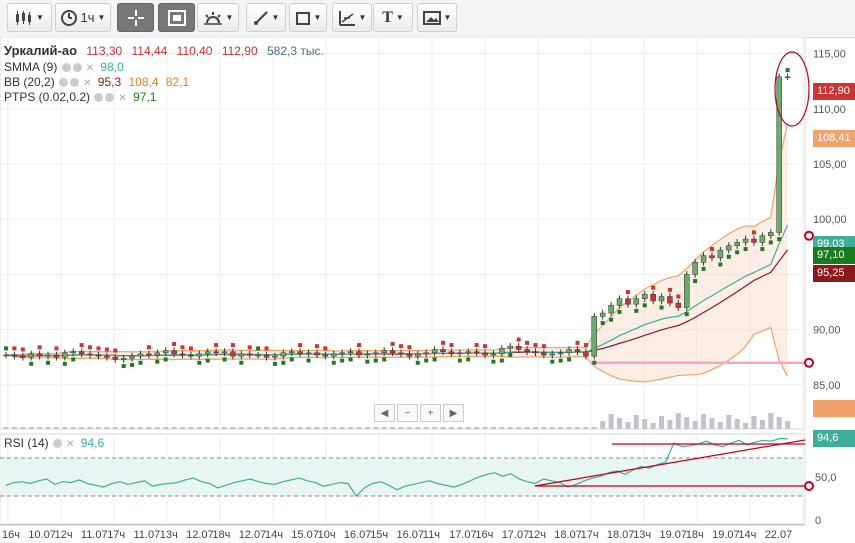 This screenshot has width=855, height=543. What do you see at coordinates (92, 443) in the screenshot?
I see `rsi-value: 94,6` at bounding box center [92, 443].